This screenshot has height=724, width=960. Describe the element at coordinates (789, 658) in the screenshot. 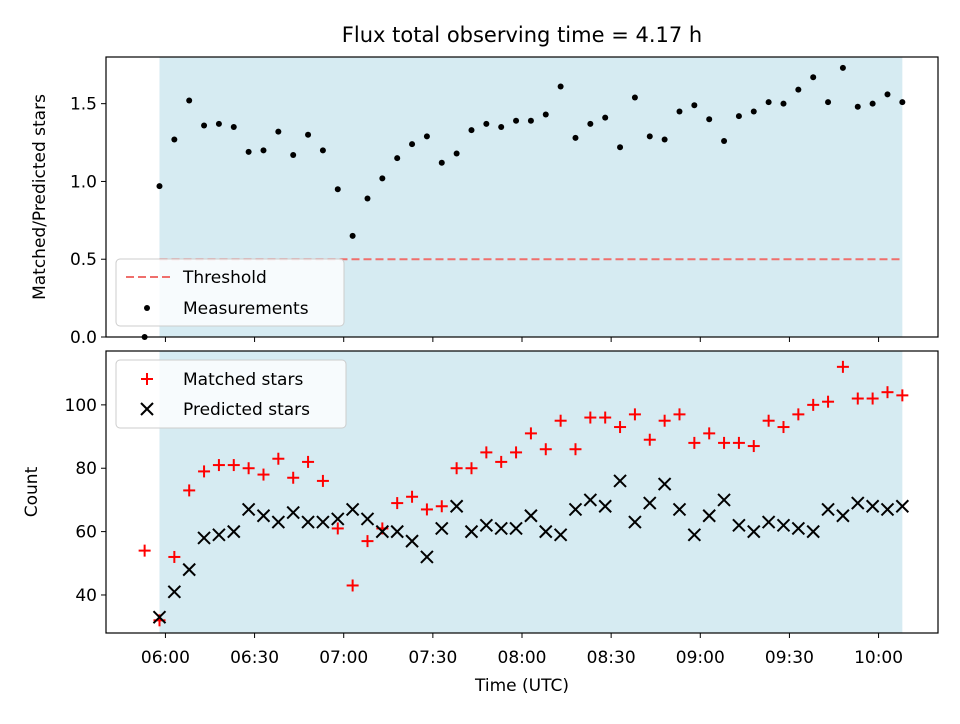

I see `x-tick-label: 09:30` at that location.